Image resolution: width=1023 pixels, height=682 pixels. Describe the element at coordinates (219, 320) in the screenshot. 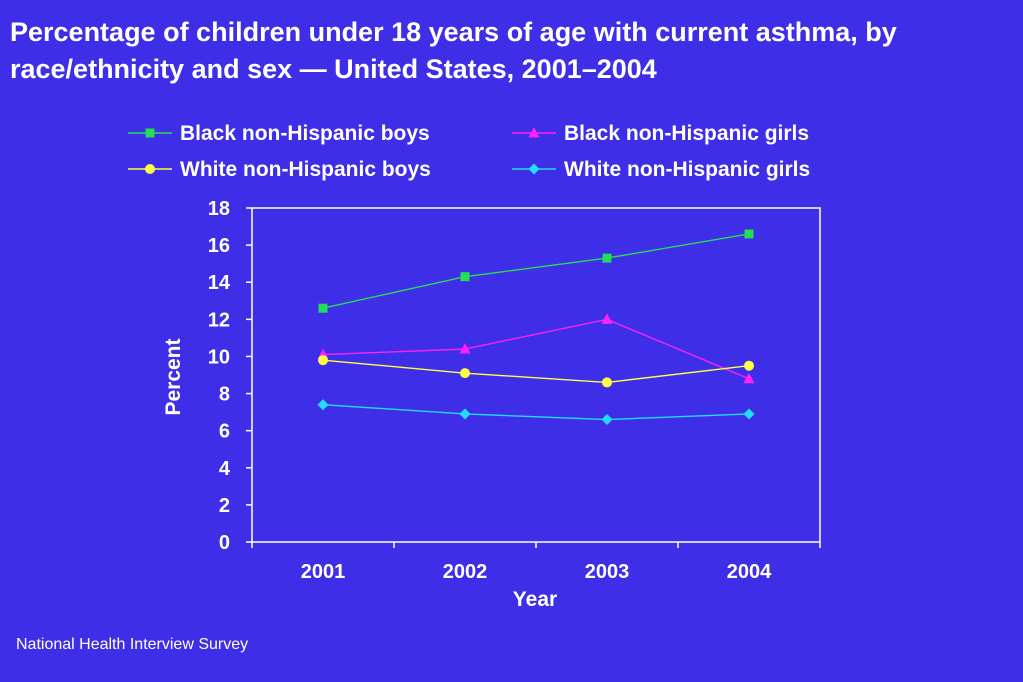

I see `y-tick-label: 12` at that location.